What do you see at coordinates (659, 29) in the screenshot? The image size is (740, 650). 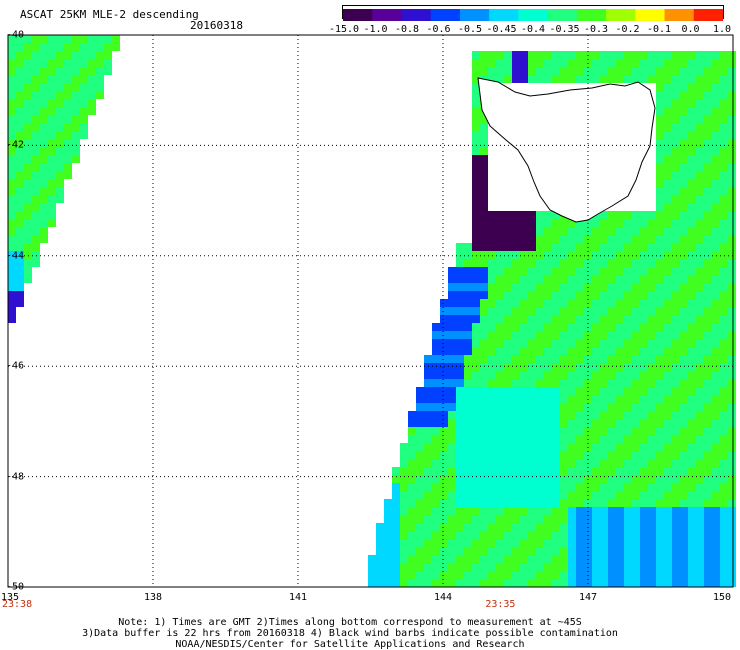 I see `colorbar-tick-label: -0.1` at bounding box center [659, 29].